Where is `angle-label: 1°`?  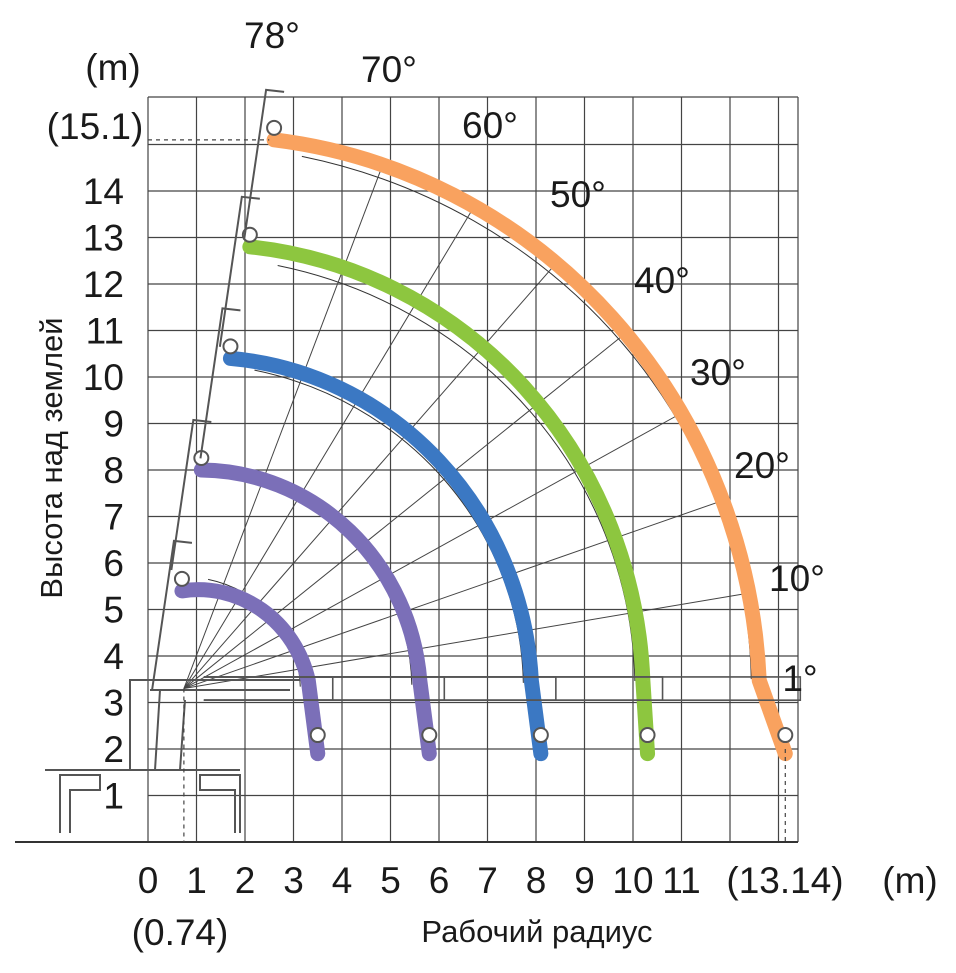 angle-label: 1° is located at coordinates (799, 678).